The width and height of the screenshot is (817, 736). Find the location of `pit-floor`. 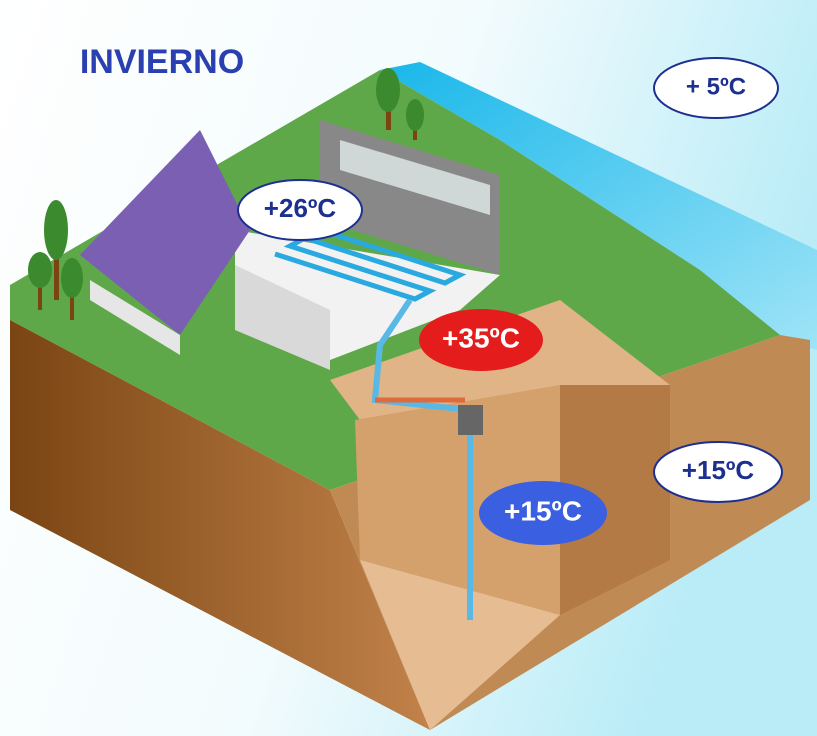

pit-floor is located at coordinates (460, 645).